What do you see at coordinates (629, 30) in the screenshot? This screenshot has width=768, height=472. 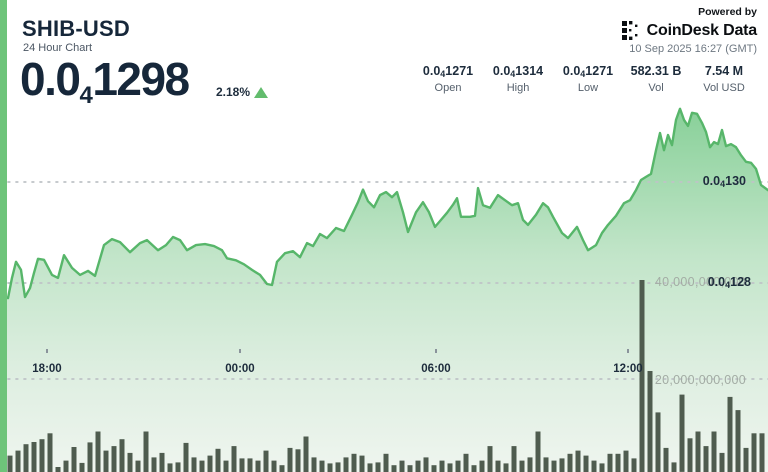 I see `coindesk-logo-icon` at bounding box center [629, 30].